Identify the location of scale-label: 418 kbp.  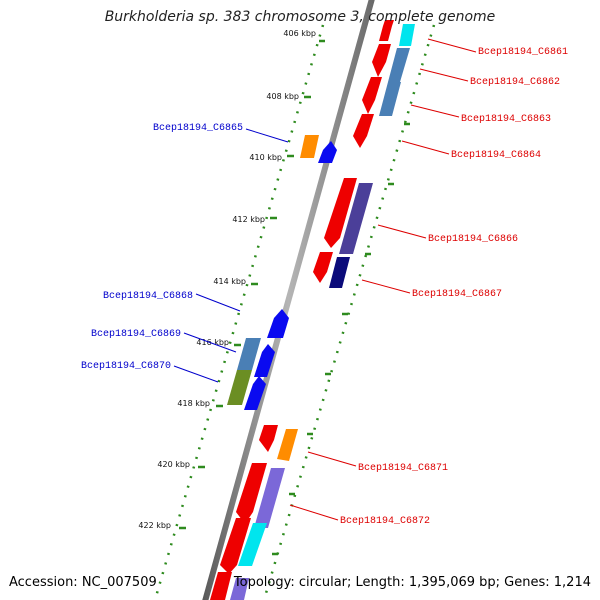
(193, 403).